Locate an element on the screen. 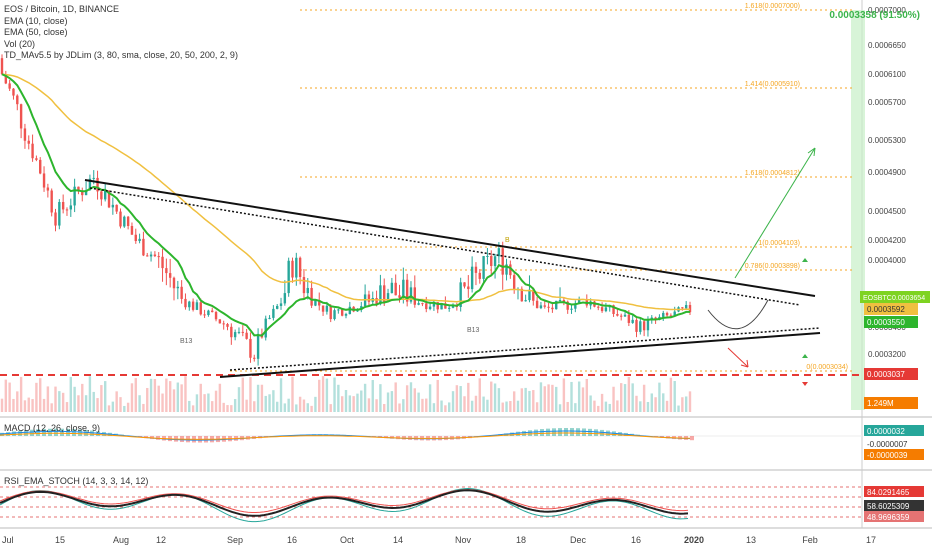 This screenshot has height=553, width=932. macd-value-label: 0.0000032 is located at coordinates (886, 431).